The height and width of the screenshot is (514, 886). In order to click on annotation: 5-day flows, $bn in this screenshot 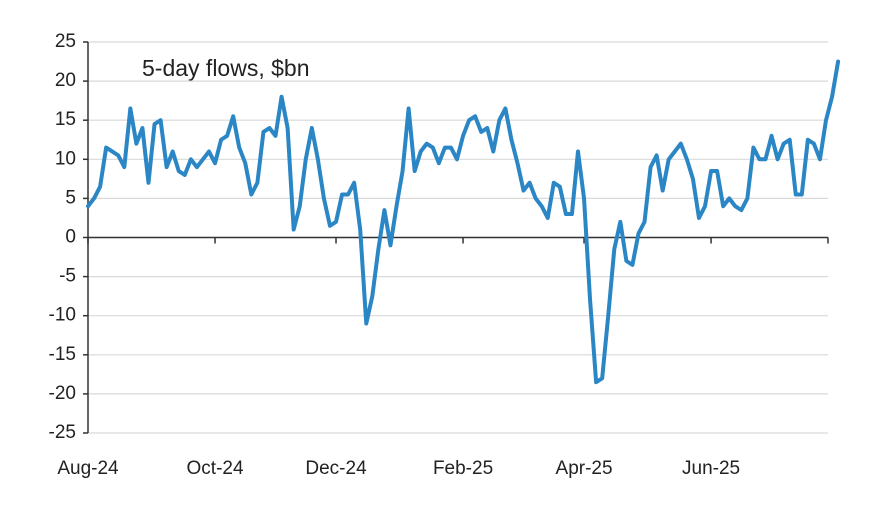, I will do `click(225, 68)`.